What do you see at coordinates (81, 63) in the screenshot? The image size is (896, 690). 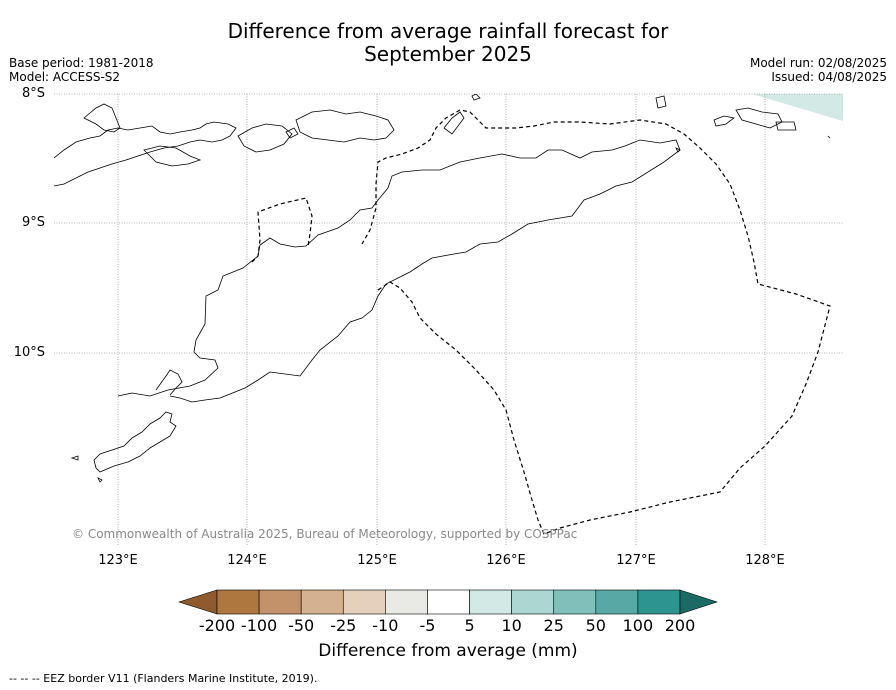 I see `base-period: Base period: 1981-2018` at bounding box center [81, 63].